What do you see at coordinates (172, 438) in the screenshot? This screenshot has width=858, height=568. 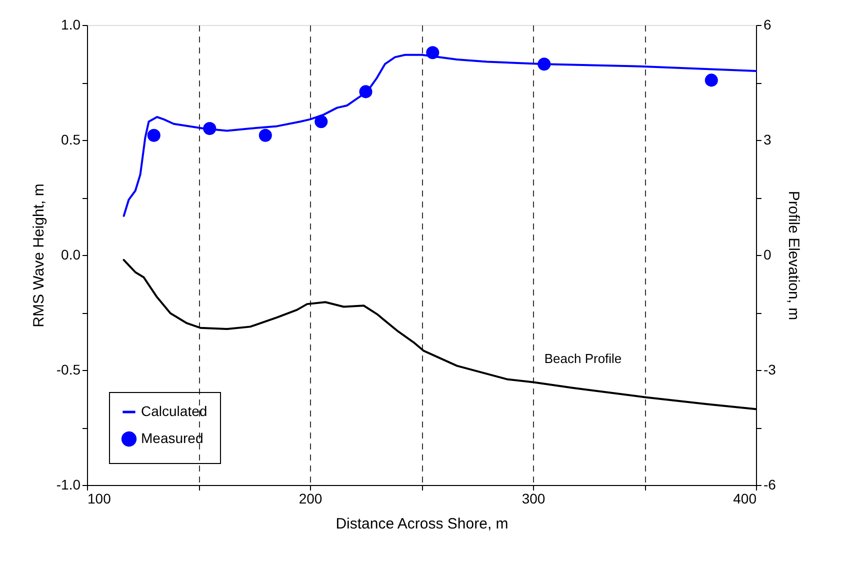 I see `legend-label: Measured` at bounding box center [172, 438].